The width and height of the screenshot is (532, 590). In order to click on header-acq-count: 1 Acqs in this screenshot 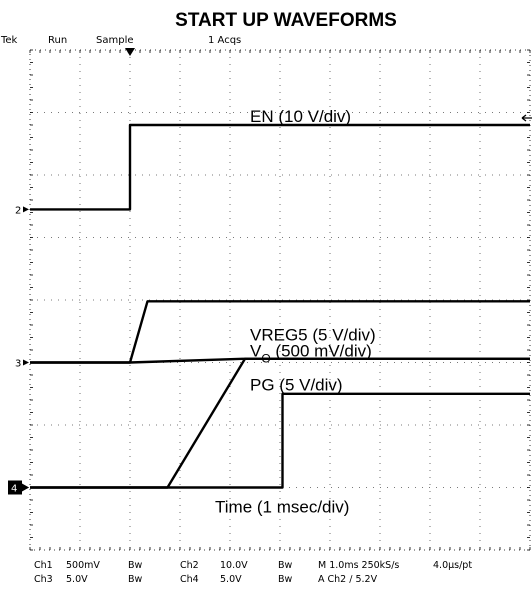, I will do `click(224, 40)`.